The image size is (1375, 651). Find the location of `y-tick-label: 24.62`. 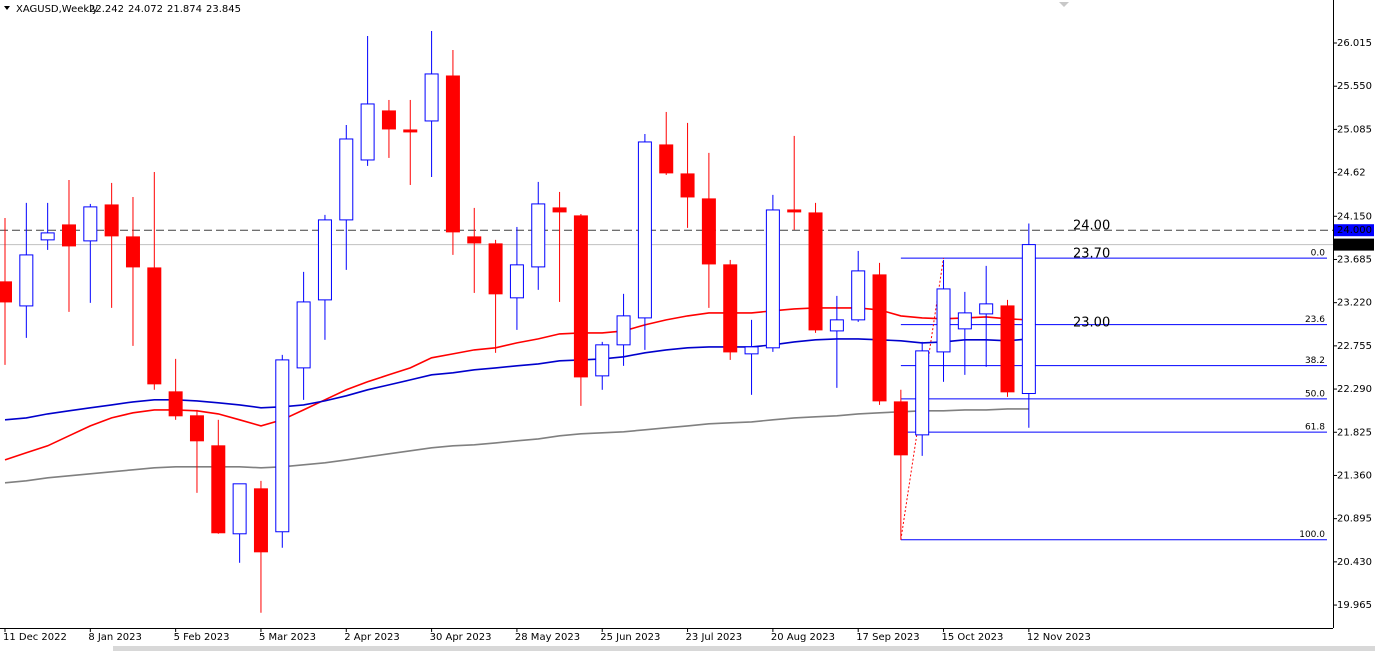

y-tick-label: 24.62 is located at coordinates (1351, 173).